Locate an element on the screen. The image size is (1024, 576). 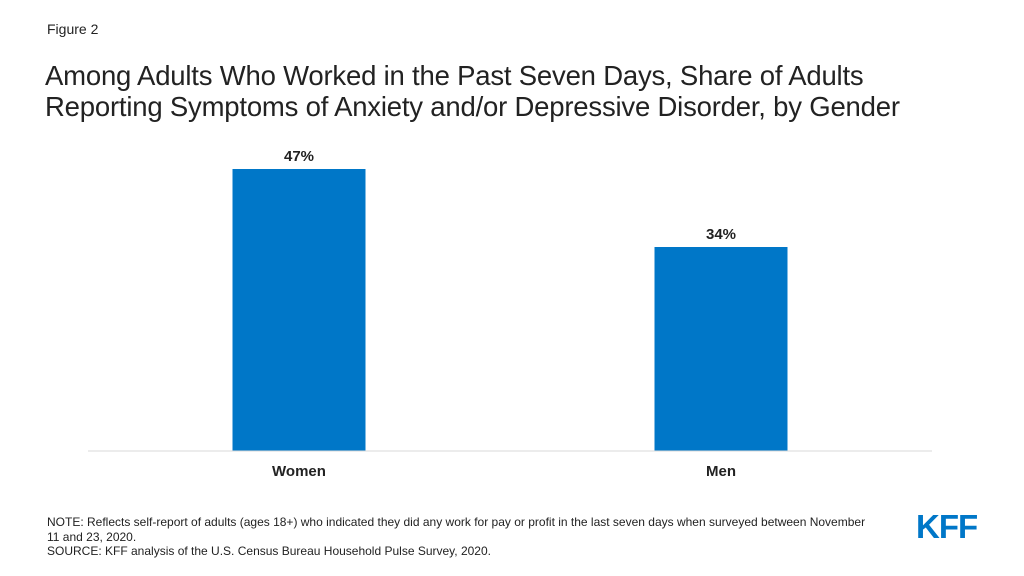
category-label-women: Women is located at coordinates (299, 471).